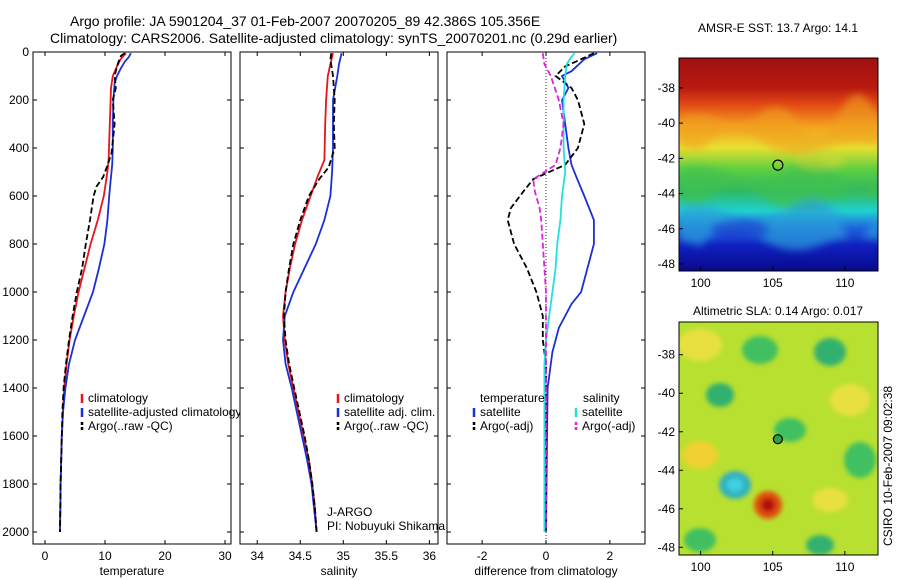  I want to click on sst-map-axes: 100 105 110 -38 -40 -42 -44 -46 -48, so click(756, 185).